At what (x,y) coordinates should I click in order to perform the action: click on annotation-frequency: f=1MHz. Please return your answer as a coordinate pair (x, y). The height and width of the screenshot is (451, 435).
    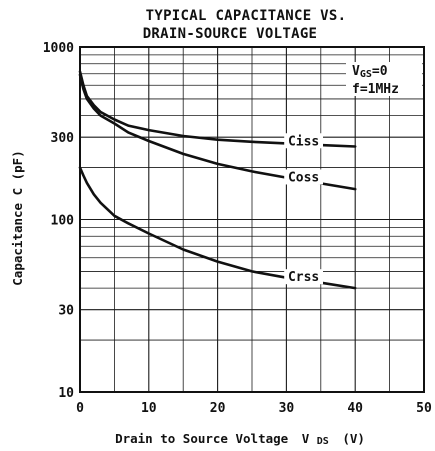
    Looking at the image, I should click on (375, 89).